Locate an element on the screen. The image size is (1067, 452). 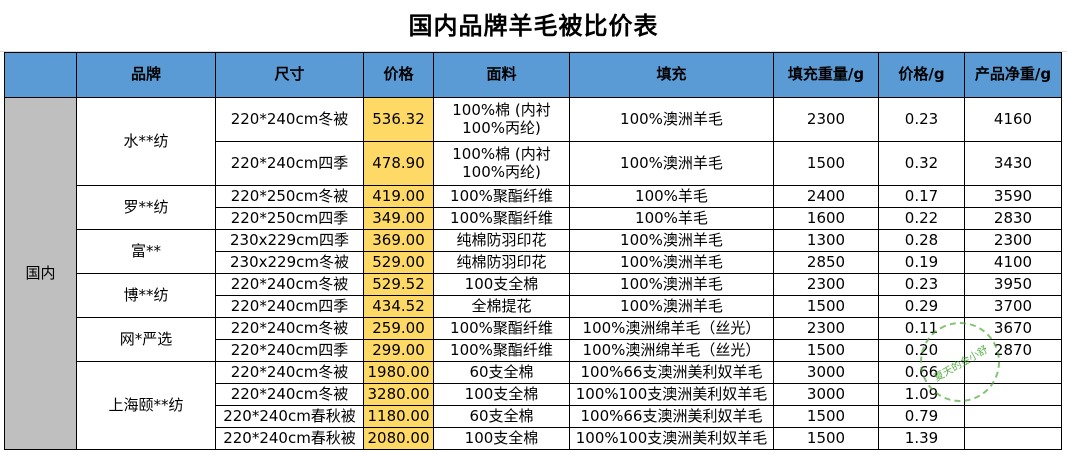
fabric-cell: 100%棉 (内衬100%丙纶) is located at coordinates (501, 119).